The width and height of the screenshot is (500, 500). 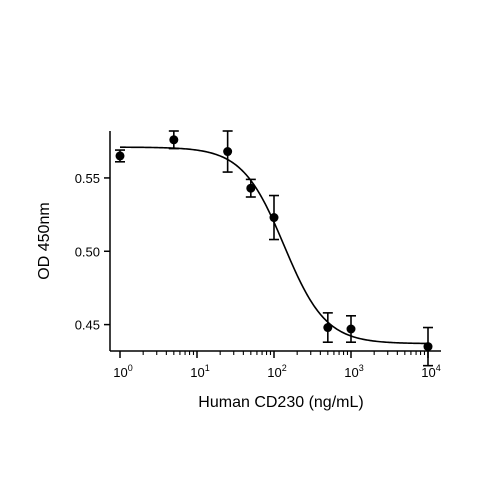 I want to click on x-tick-label: 10³, so click(x=353, y=371).